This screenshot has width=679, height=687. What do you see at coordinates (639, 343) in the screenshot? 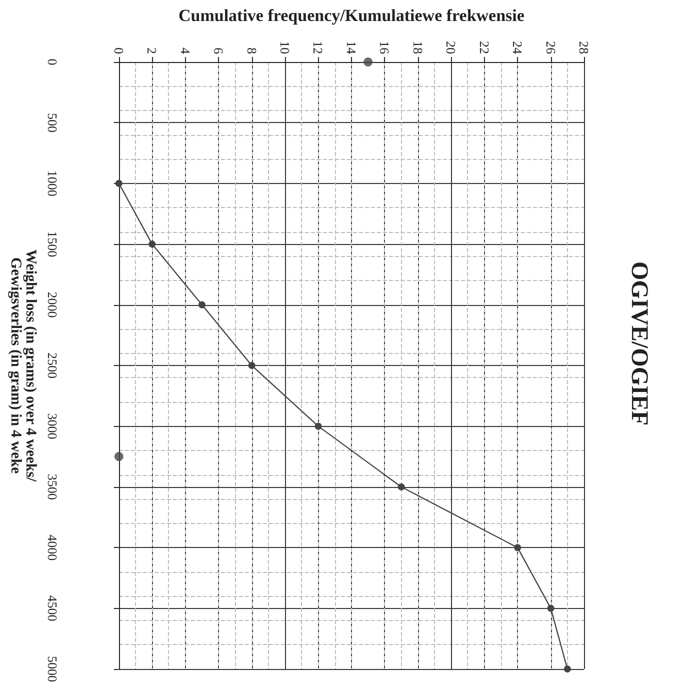
I see `text: OGIVE/OGIEF` at bounding box center [639, 343].